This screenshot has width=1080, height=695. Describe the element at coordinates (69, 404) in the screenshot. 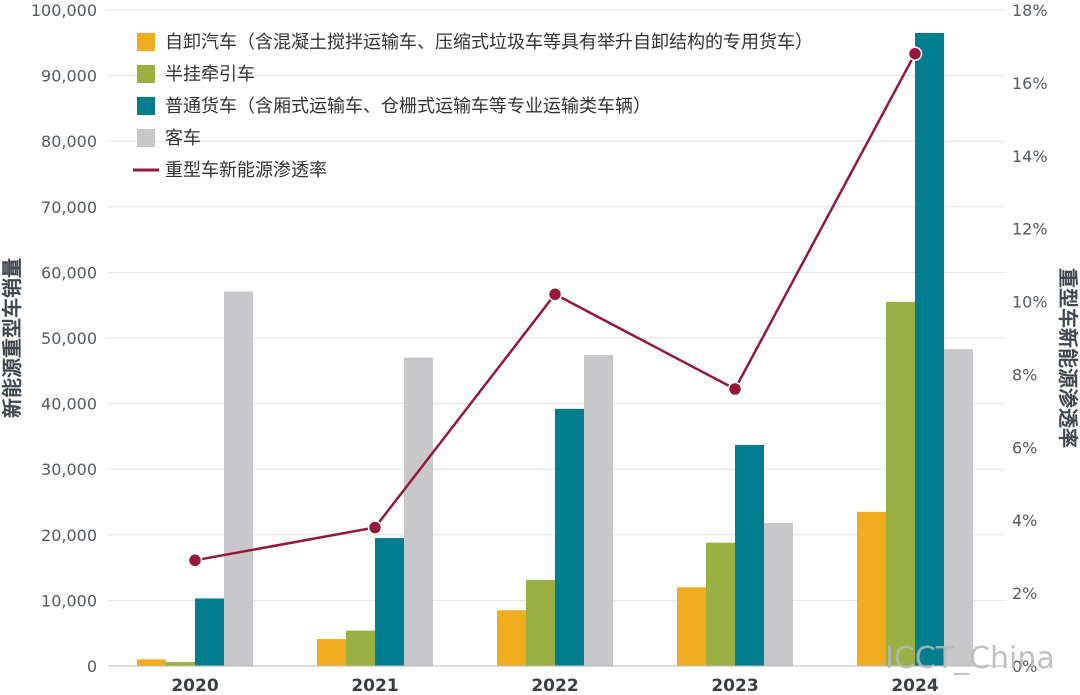

I see `y-tick-label: 40,000` at that location.